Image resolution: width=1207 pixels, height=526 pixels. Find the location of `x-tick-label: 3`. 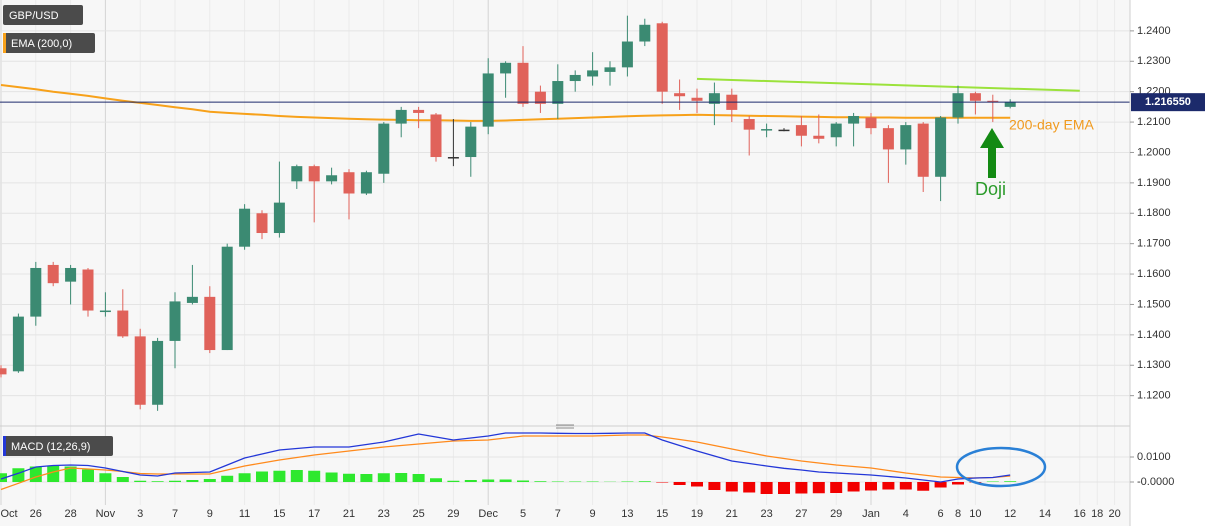

x-tick-label: 3 is located at coordinates (140, 514).